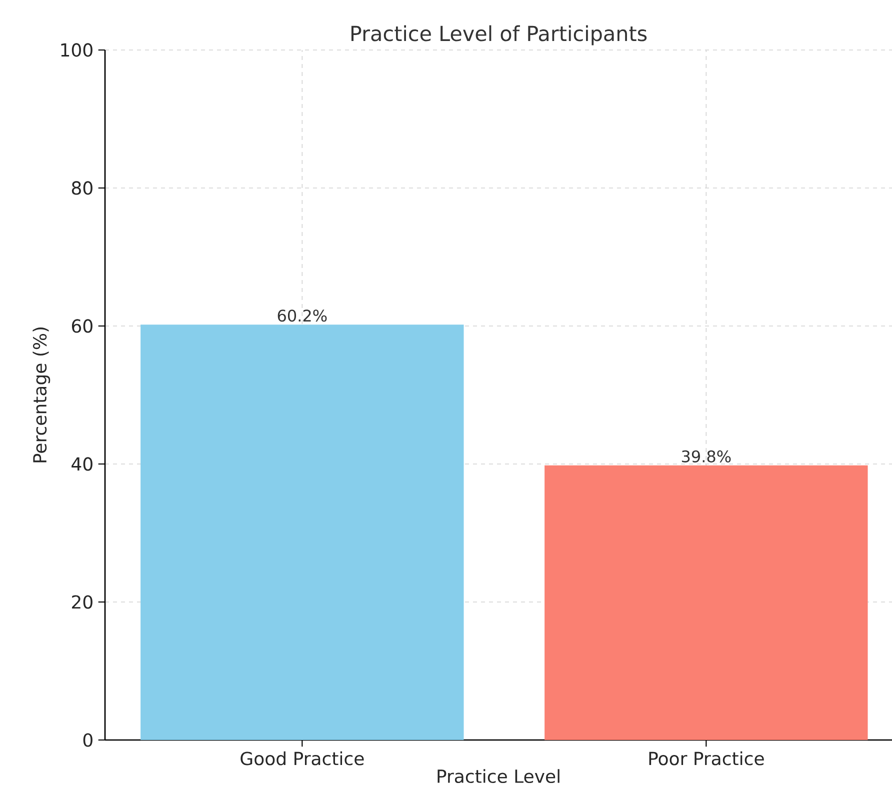 This screenshot has height=796, width=892. What do you see at coordinates (499, 35) in the screenshot?
I see `chart-title: Practice Level of Participants` at bounding box center [499, 35].